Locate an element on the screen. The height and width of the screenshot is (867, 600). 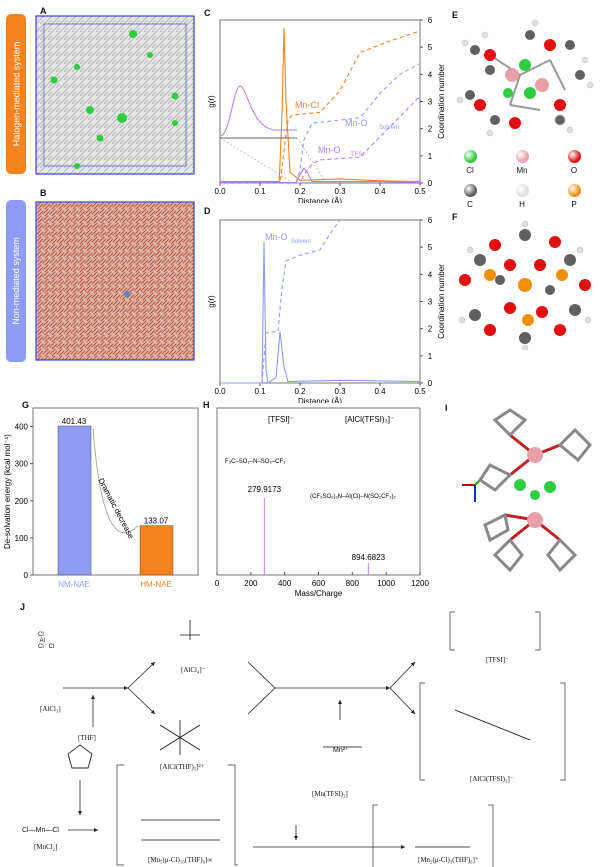
x-tick-label: 1000 is located at coordinates (386, 583).